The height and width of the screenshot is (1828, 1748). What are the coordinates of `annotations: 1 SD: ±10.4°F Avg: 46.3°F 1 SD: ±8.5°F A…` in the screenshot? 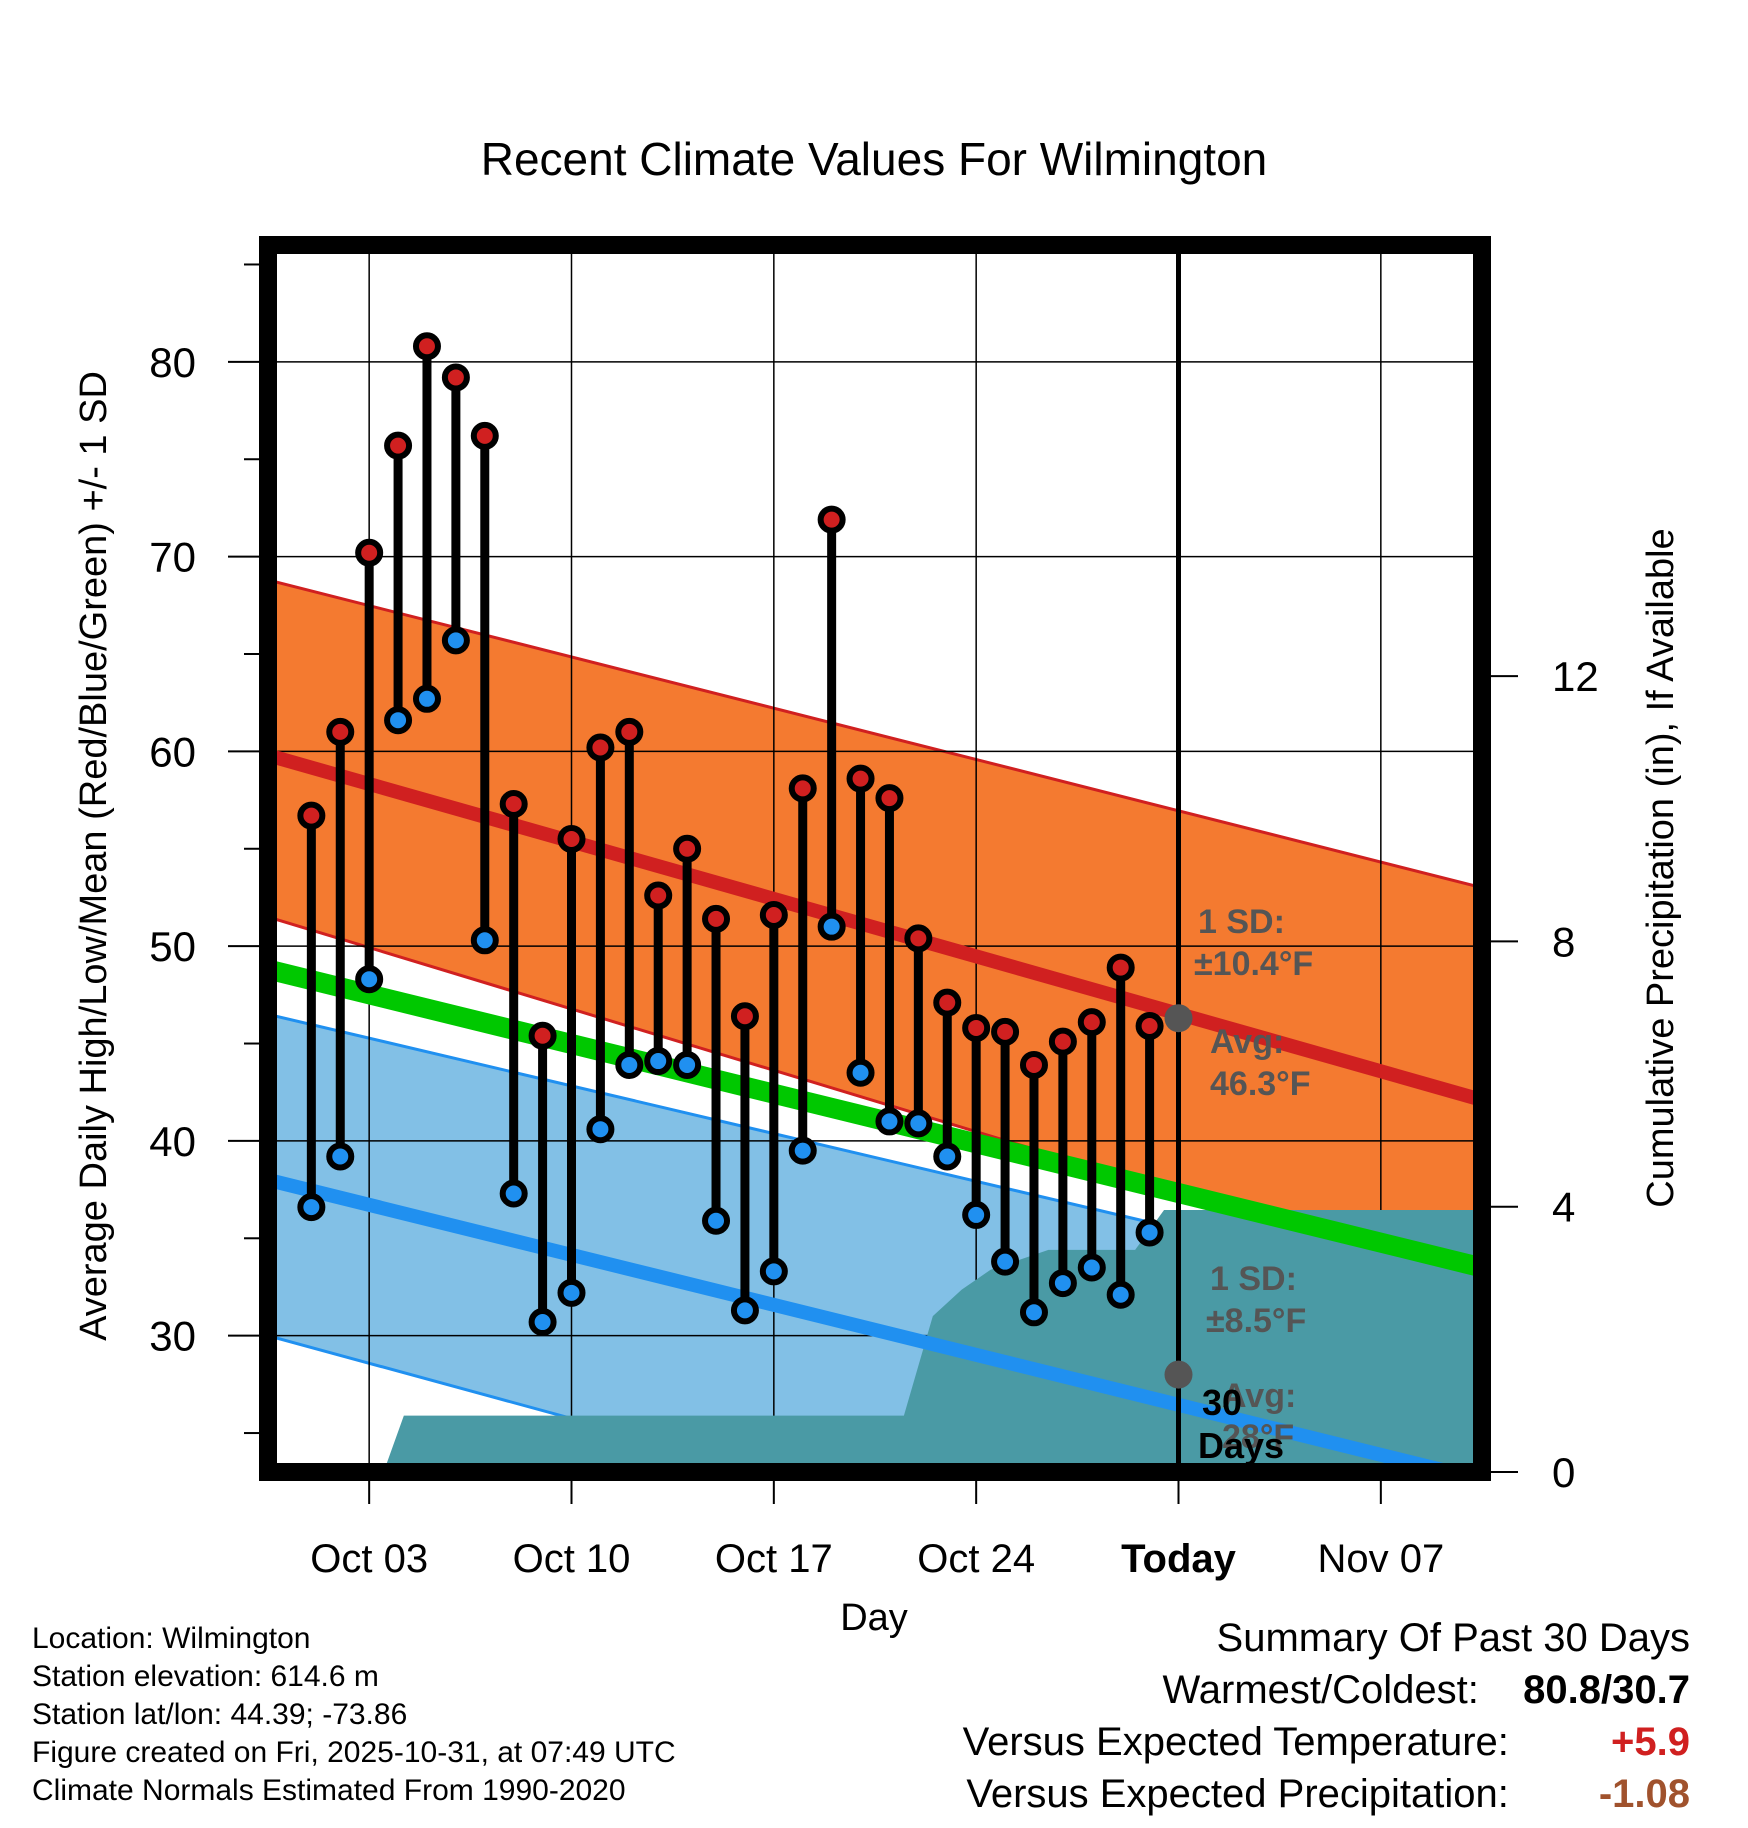 It's located at (1238, 1184).